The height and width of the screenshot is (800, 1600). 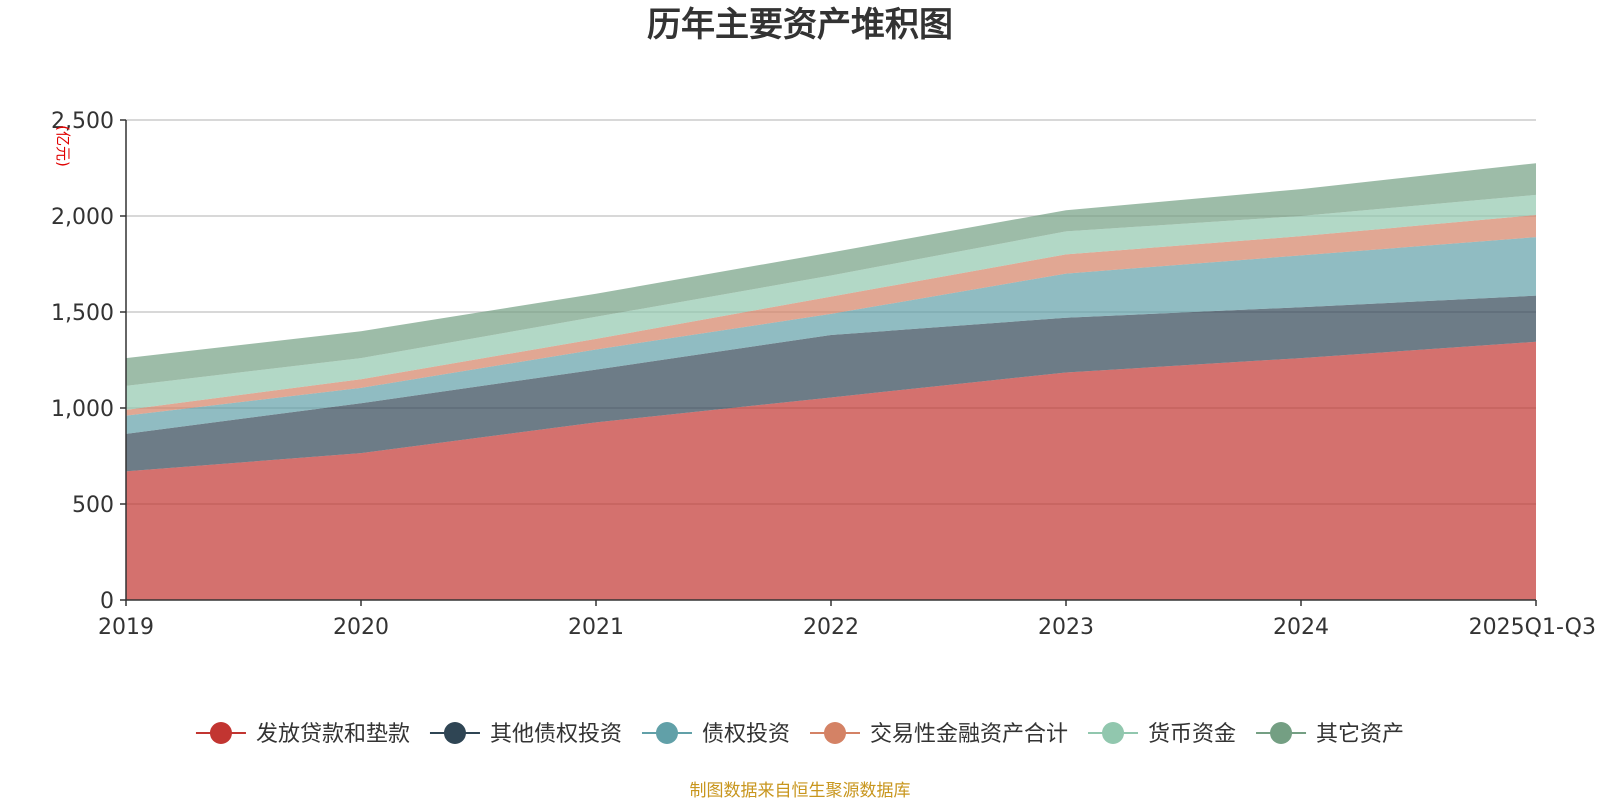 I want to click on x-tick-label: 2022, so click(x=831, y=627).